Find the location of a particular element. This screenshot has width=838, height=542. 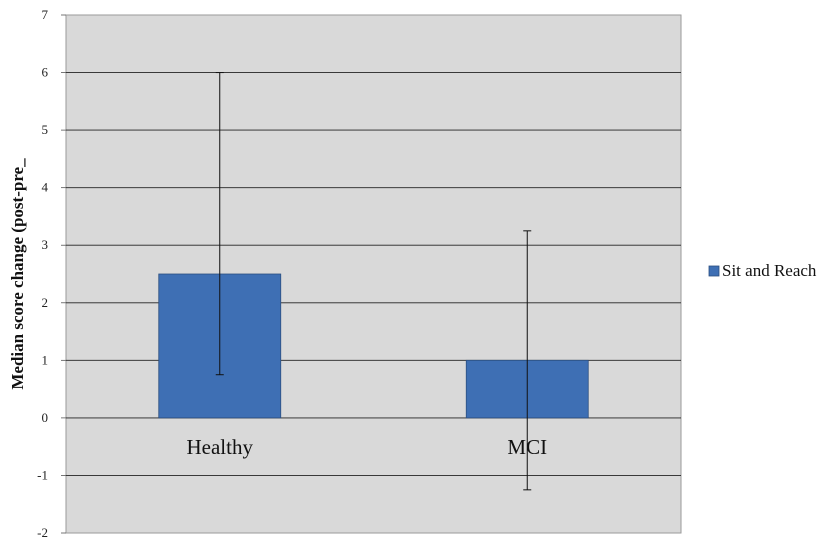

y-tick-label: 5 is located at coordinates (45, 129).